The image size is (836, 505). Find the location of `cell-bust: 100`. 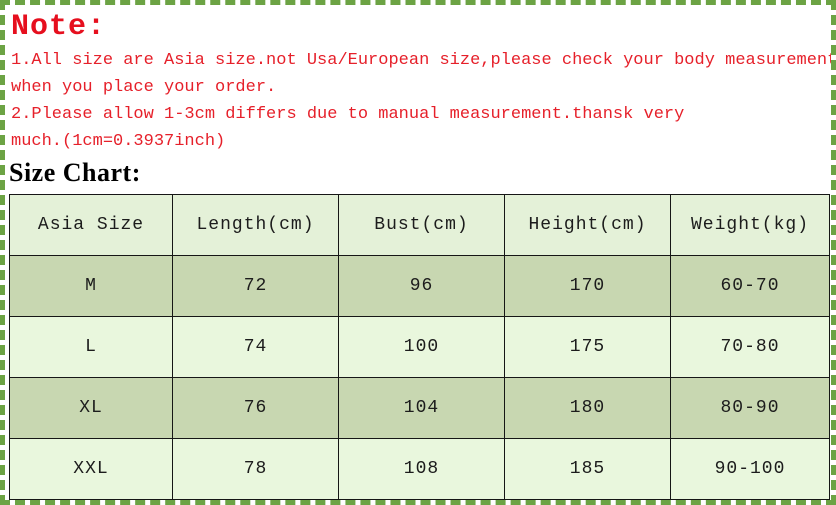

cell-bust: 100 is located at coordinates (421, 347).